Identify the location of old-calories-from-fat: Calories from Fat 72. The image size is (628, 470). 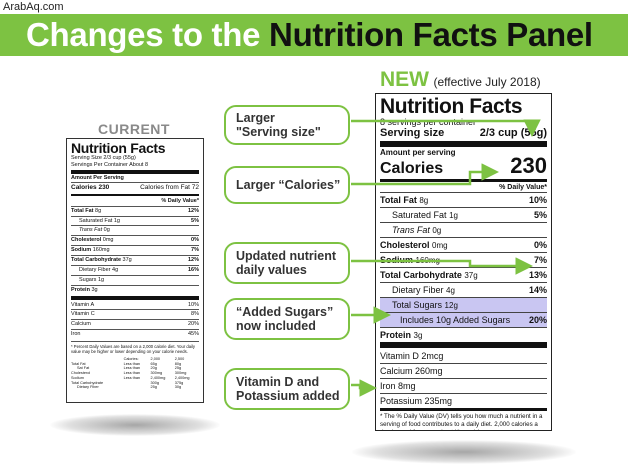
(169, 187).